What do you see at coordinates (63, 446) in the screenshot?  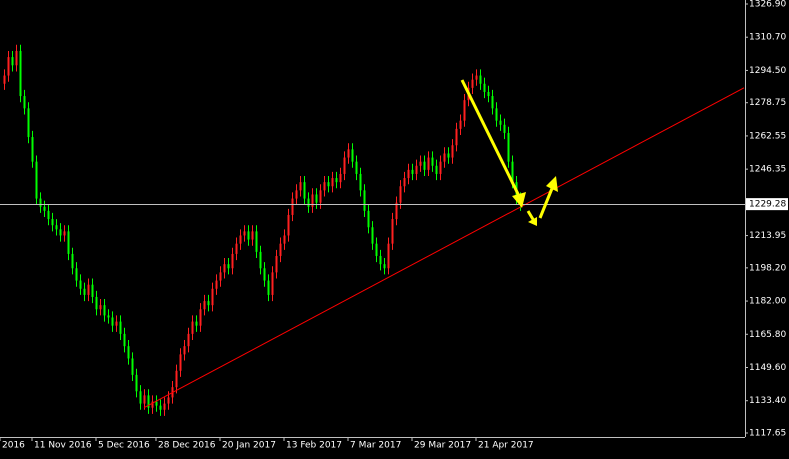 I see `x-tick-label: 11 Nov 2016` at bounding box center [63, 446].